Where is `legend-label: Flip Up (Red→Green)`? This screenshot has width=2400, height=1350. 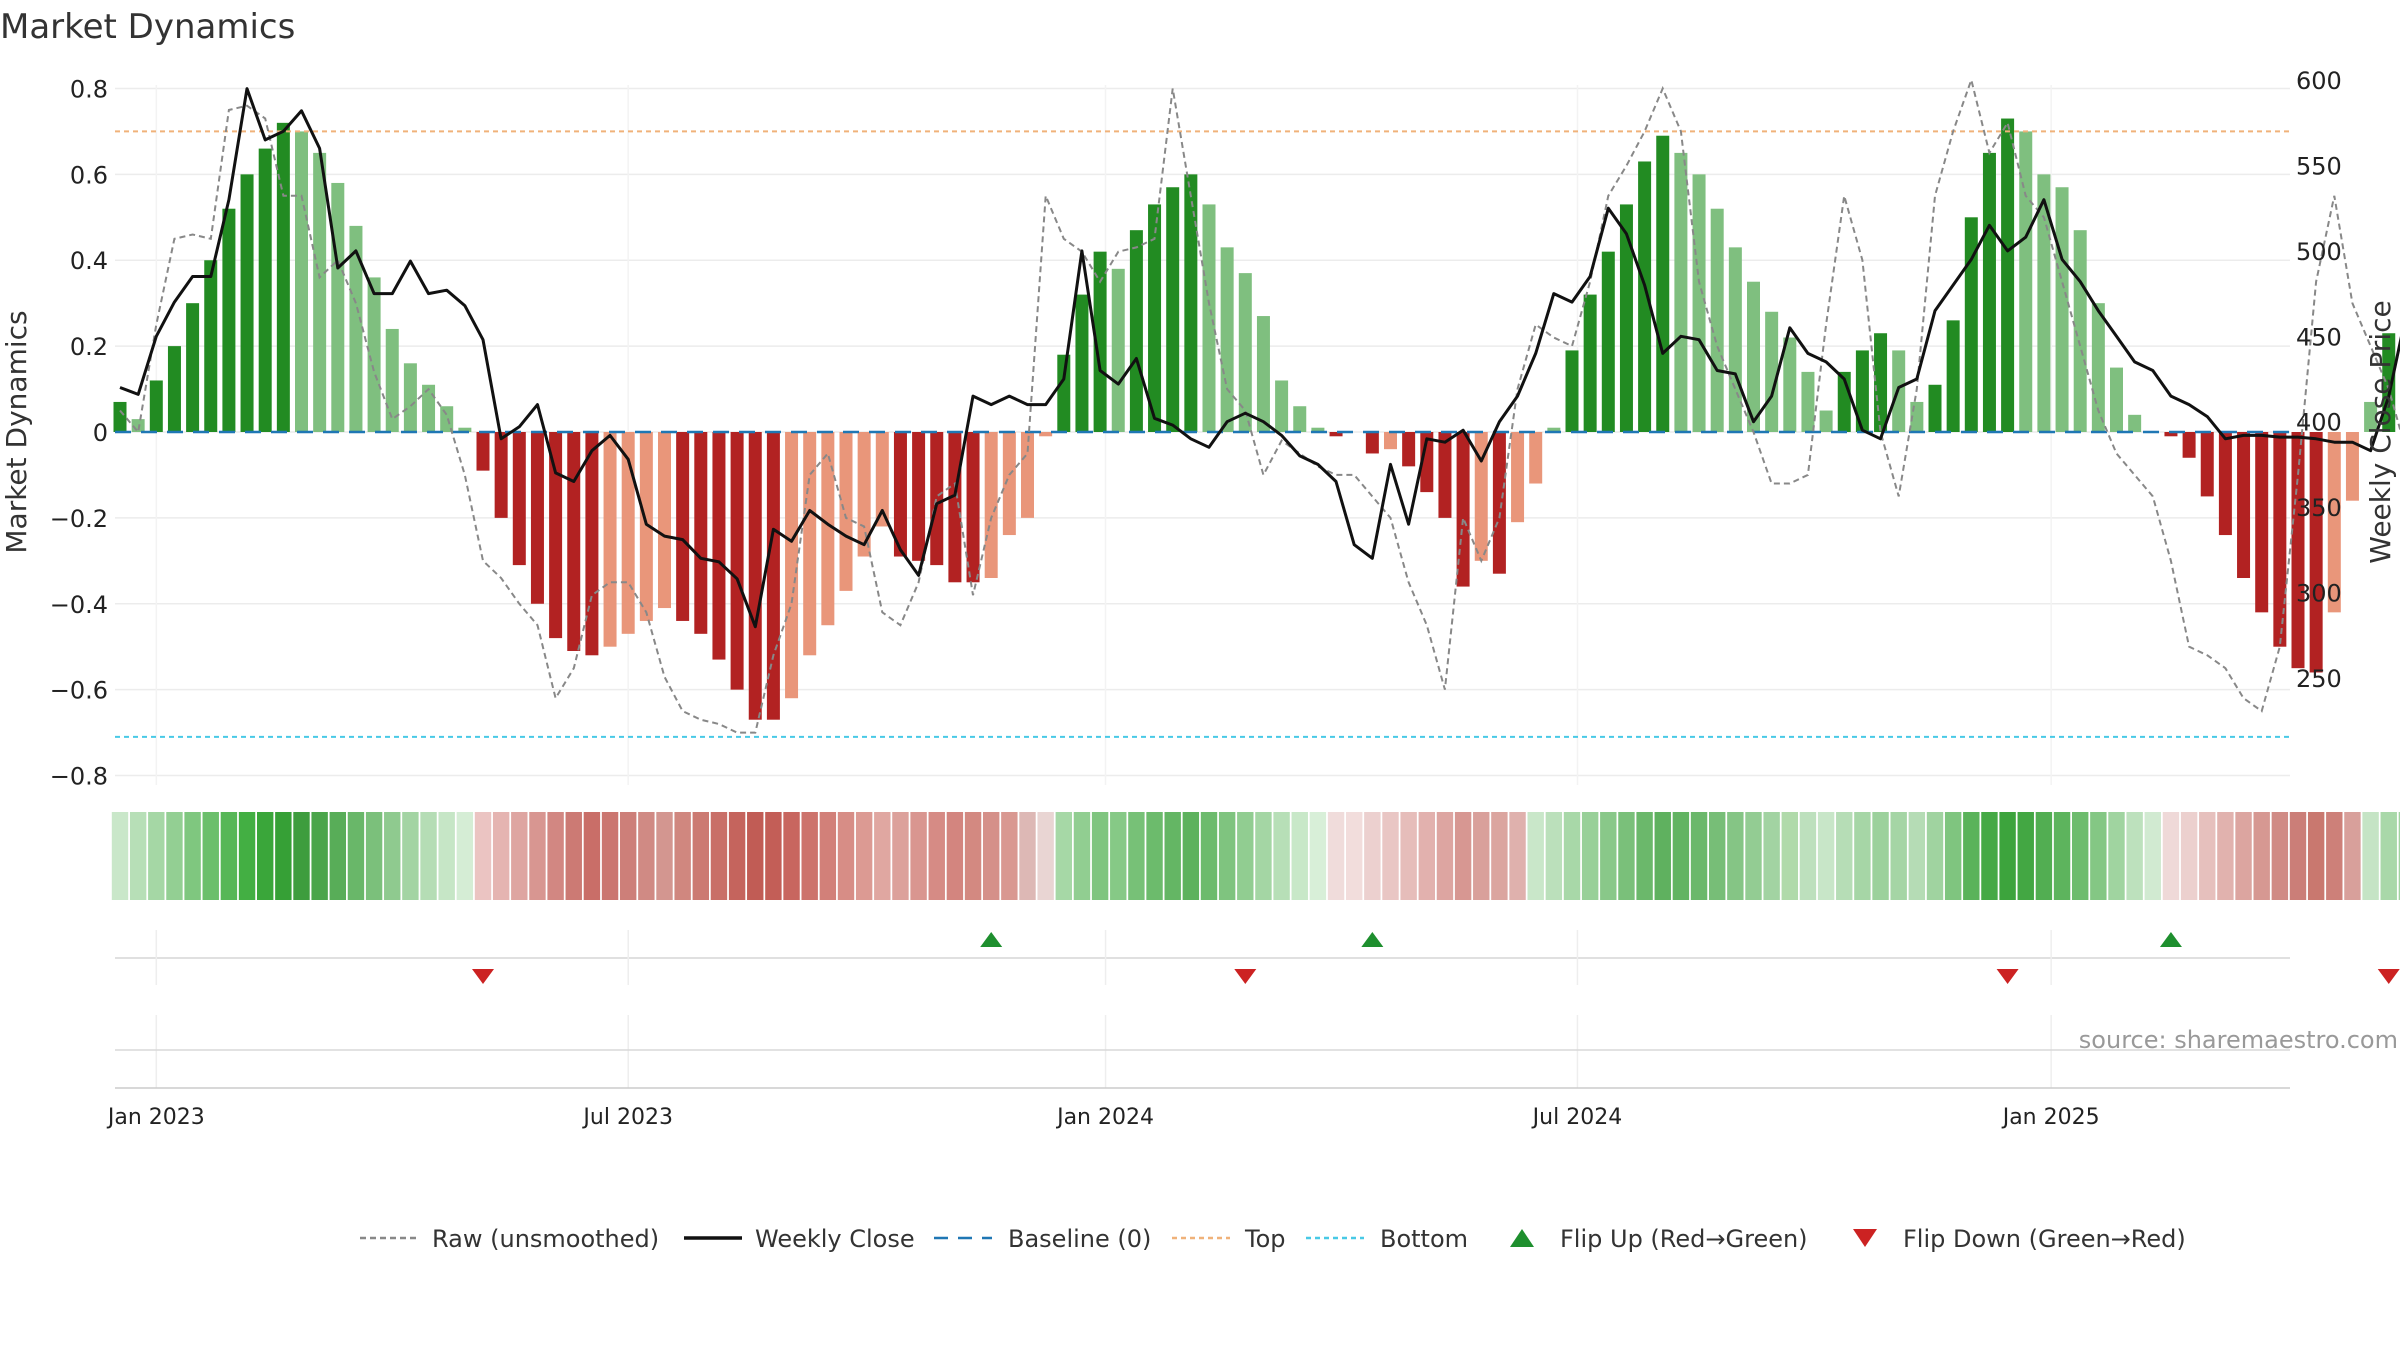
legend-label: Flip Up (Red→Green) is located at coordinates (1684, 1239).